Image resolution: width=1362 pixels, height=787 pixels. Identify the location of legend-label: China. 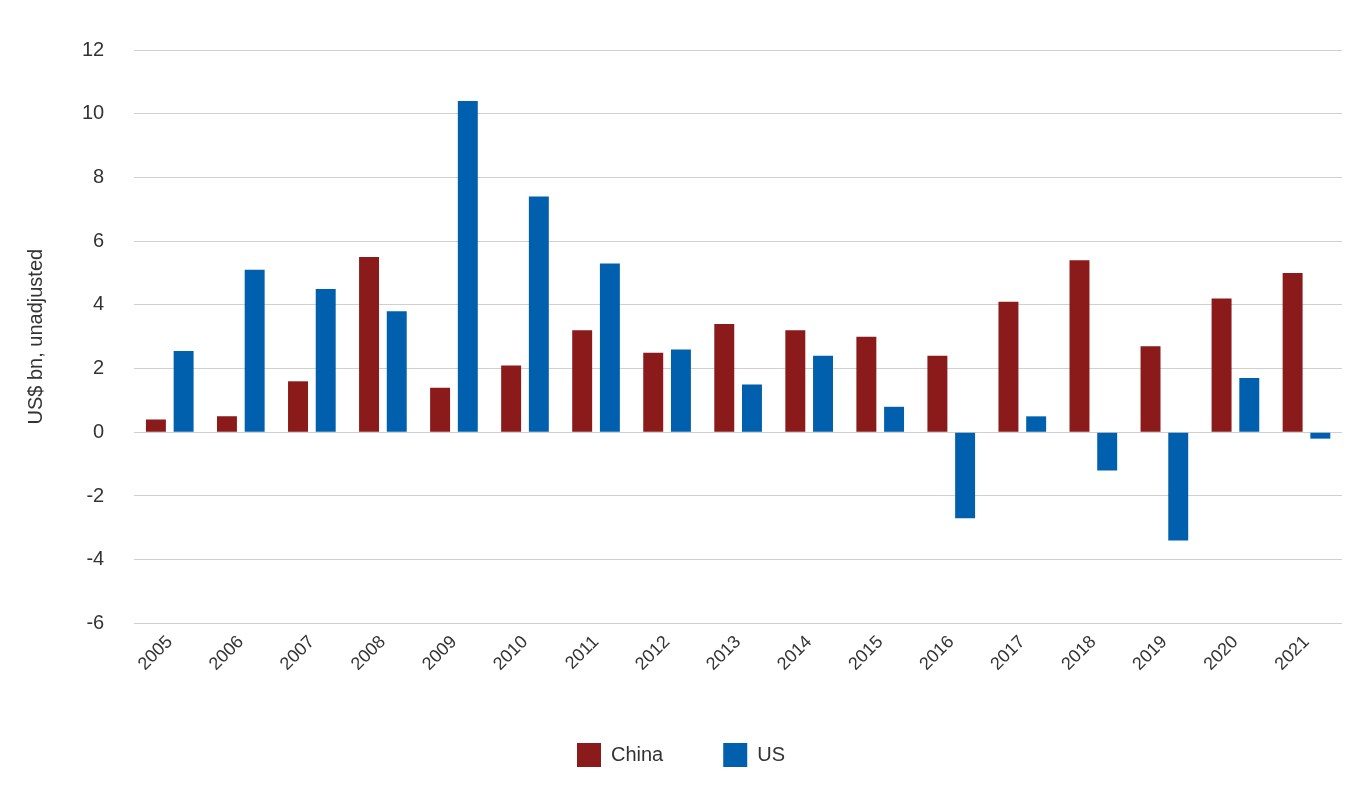
(637, 753).